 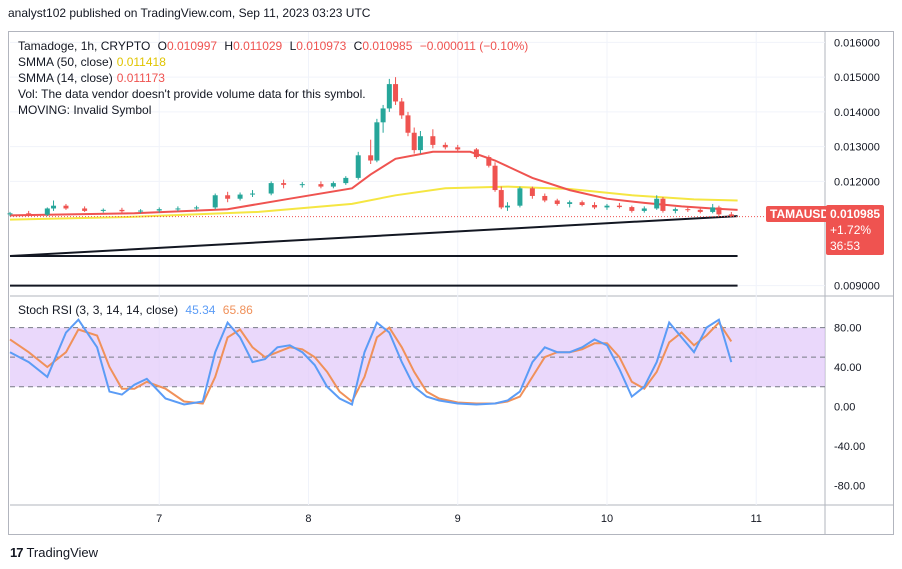 What do you see at coordinates (857, 43) in the screenshot?
I see `price-tick-label: 0.016000` at bounding box center [857, 43].